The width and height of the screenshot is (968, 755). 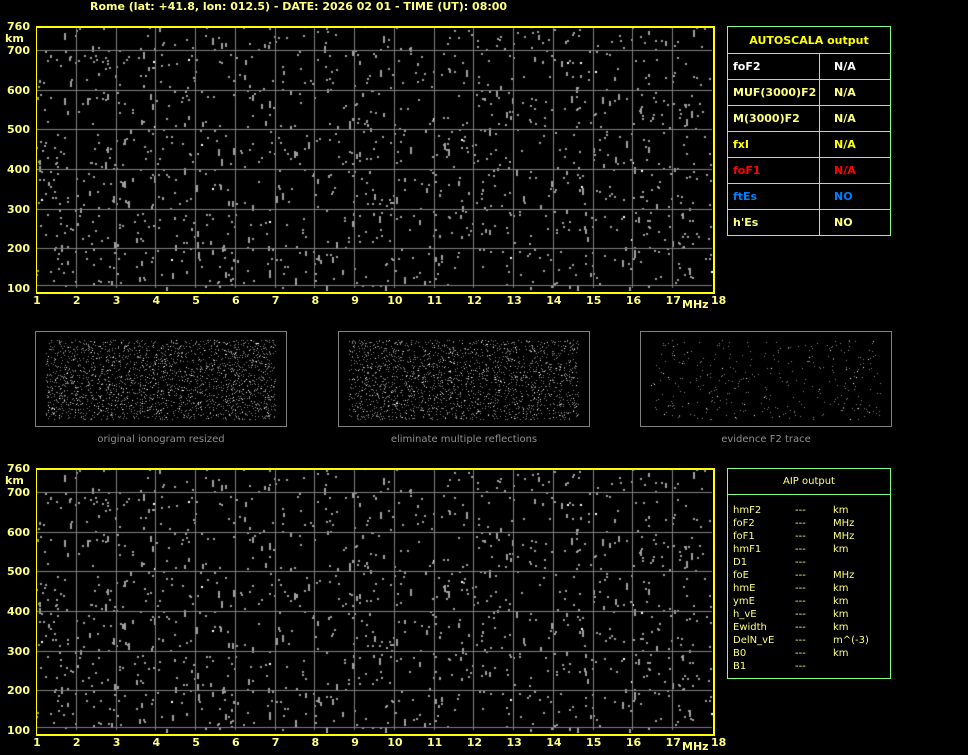 I want to click on autoscala-label: foF2, so click(x=773, y=66).